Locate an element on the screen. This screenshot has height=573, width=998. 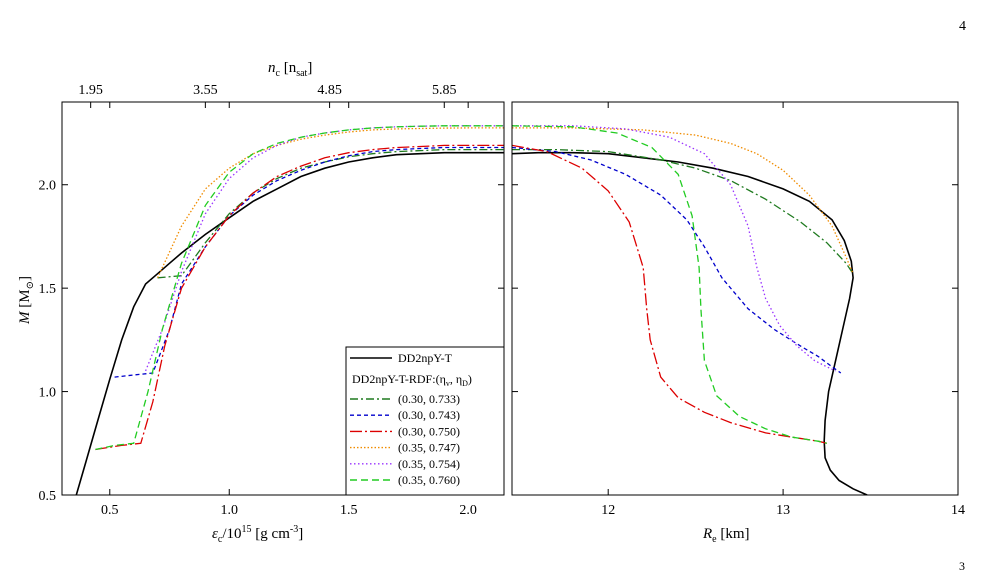
left-x-tick-label: 0.5 is located at coordinates (110, 510).